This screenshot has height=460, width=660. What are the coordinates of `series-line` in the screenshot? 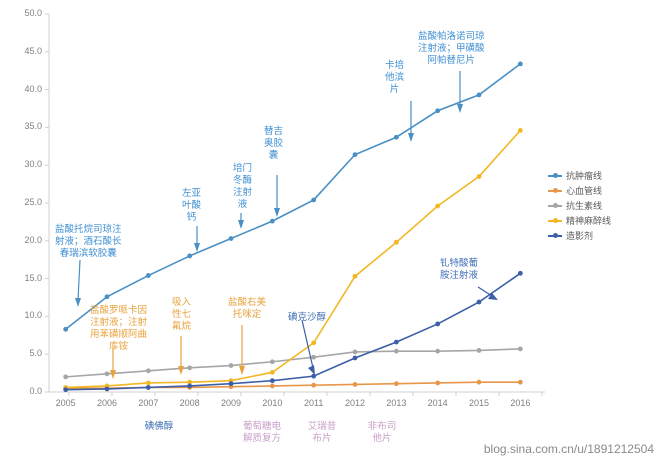 It's located at (293, 363).